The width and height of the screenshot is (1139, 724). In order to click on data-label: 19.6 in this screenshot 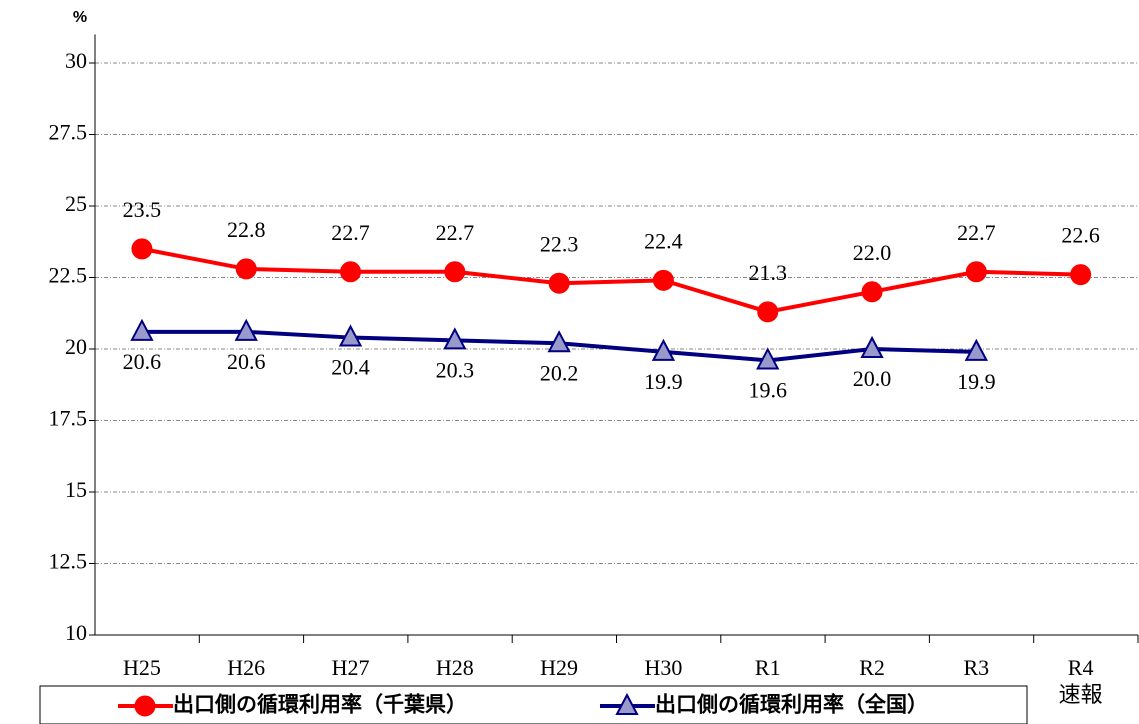, I will do `click(767, 389)`.